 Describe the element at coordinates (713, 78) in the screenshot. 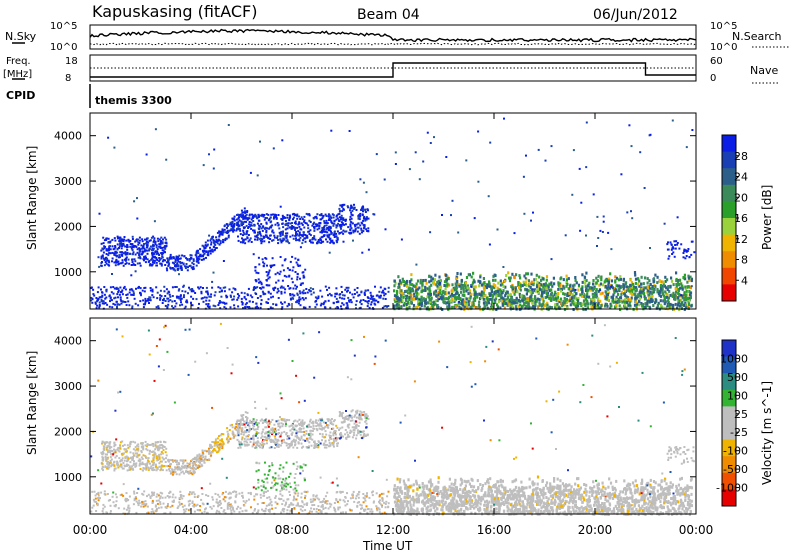

I see `nave-tick-bottom: 0` at that location.